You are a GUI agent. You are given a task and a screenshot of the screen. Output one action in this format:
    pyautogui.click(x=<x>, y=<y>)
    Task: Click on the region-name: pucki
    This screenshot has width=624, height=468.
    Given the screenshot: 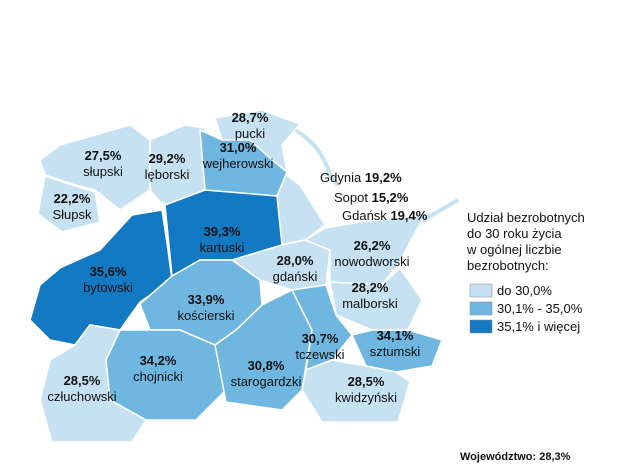 What is the action you would take?
    pyautogui.click(x=250, y=133)
    